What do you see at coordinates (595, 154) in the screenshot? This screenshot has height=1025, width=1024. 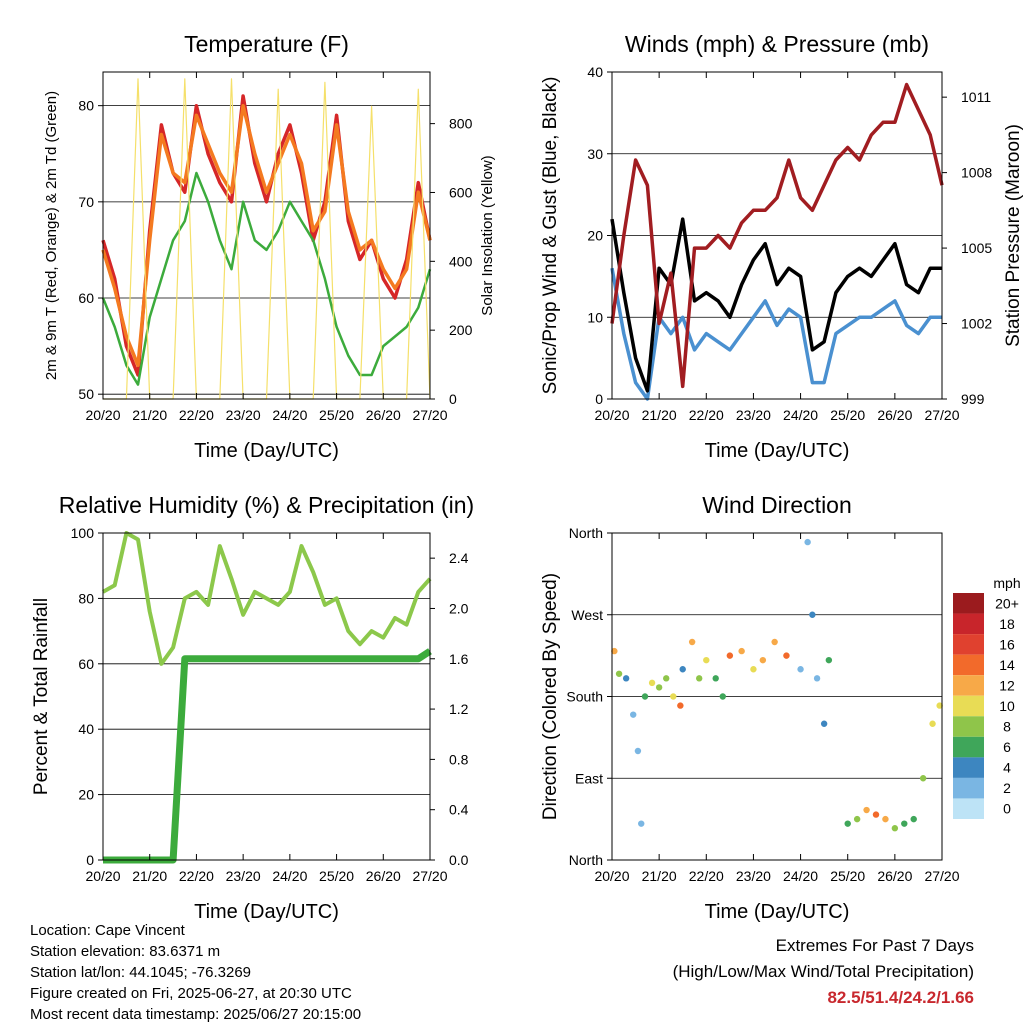 I see `y-tick-label: 30` at bounding box center [595, 154].